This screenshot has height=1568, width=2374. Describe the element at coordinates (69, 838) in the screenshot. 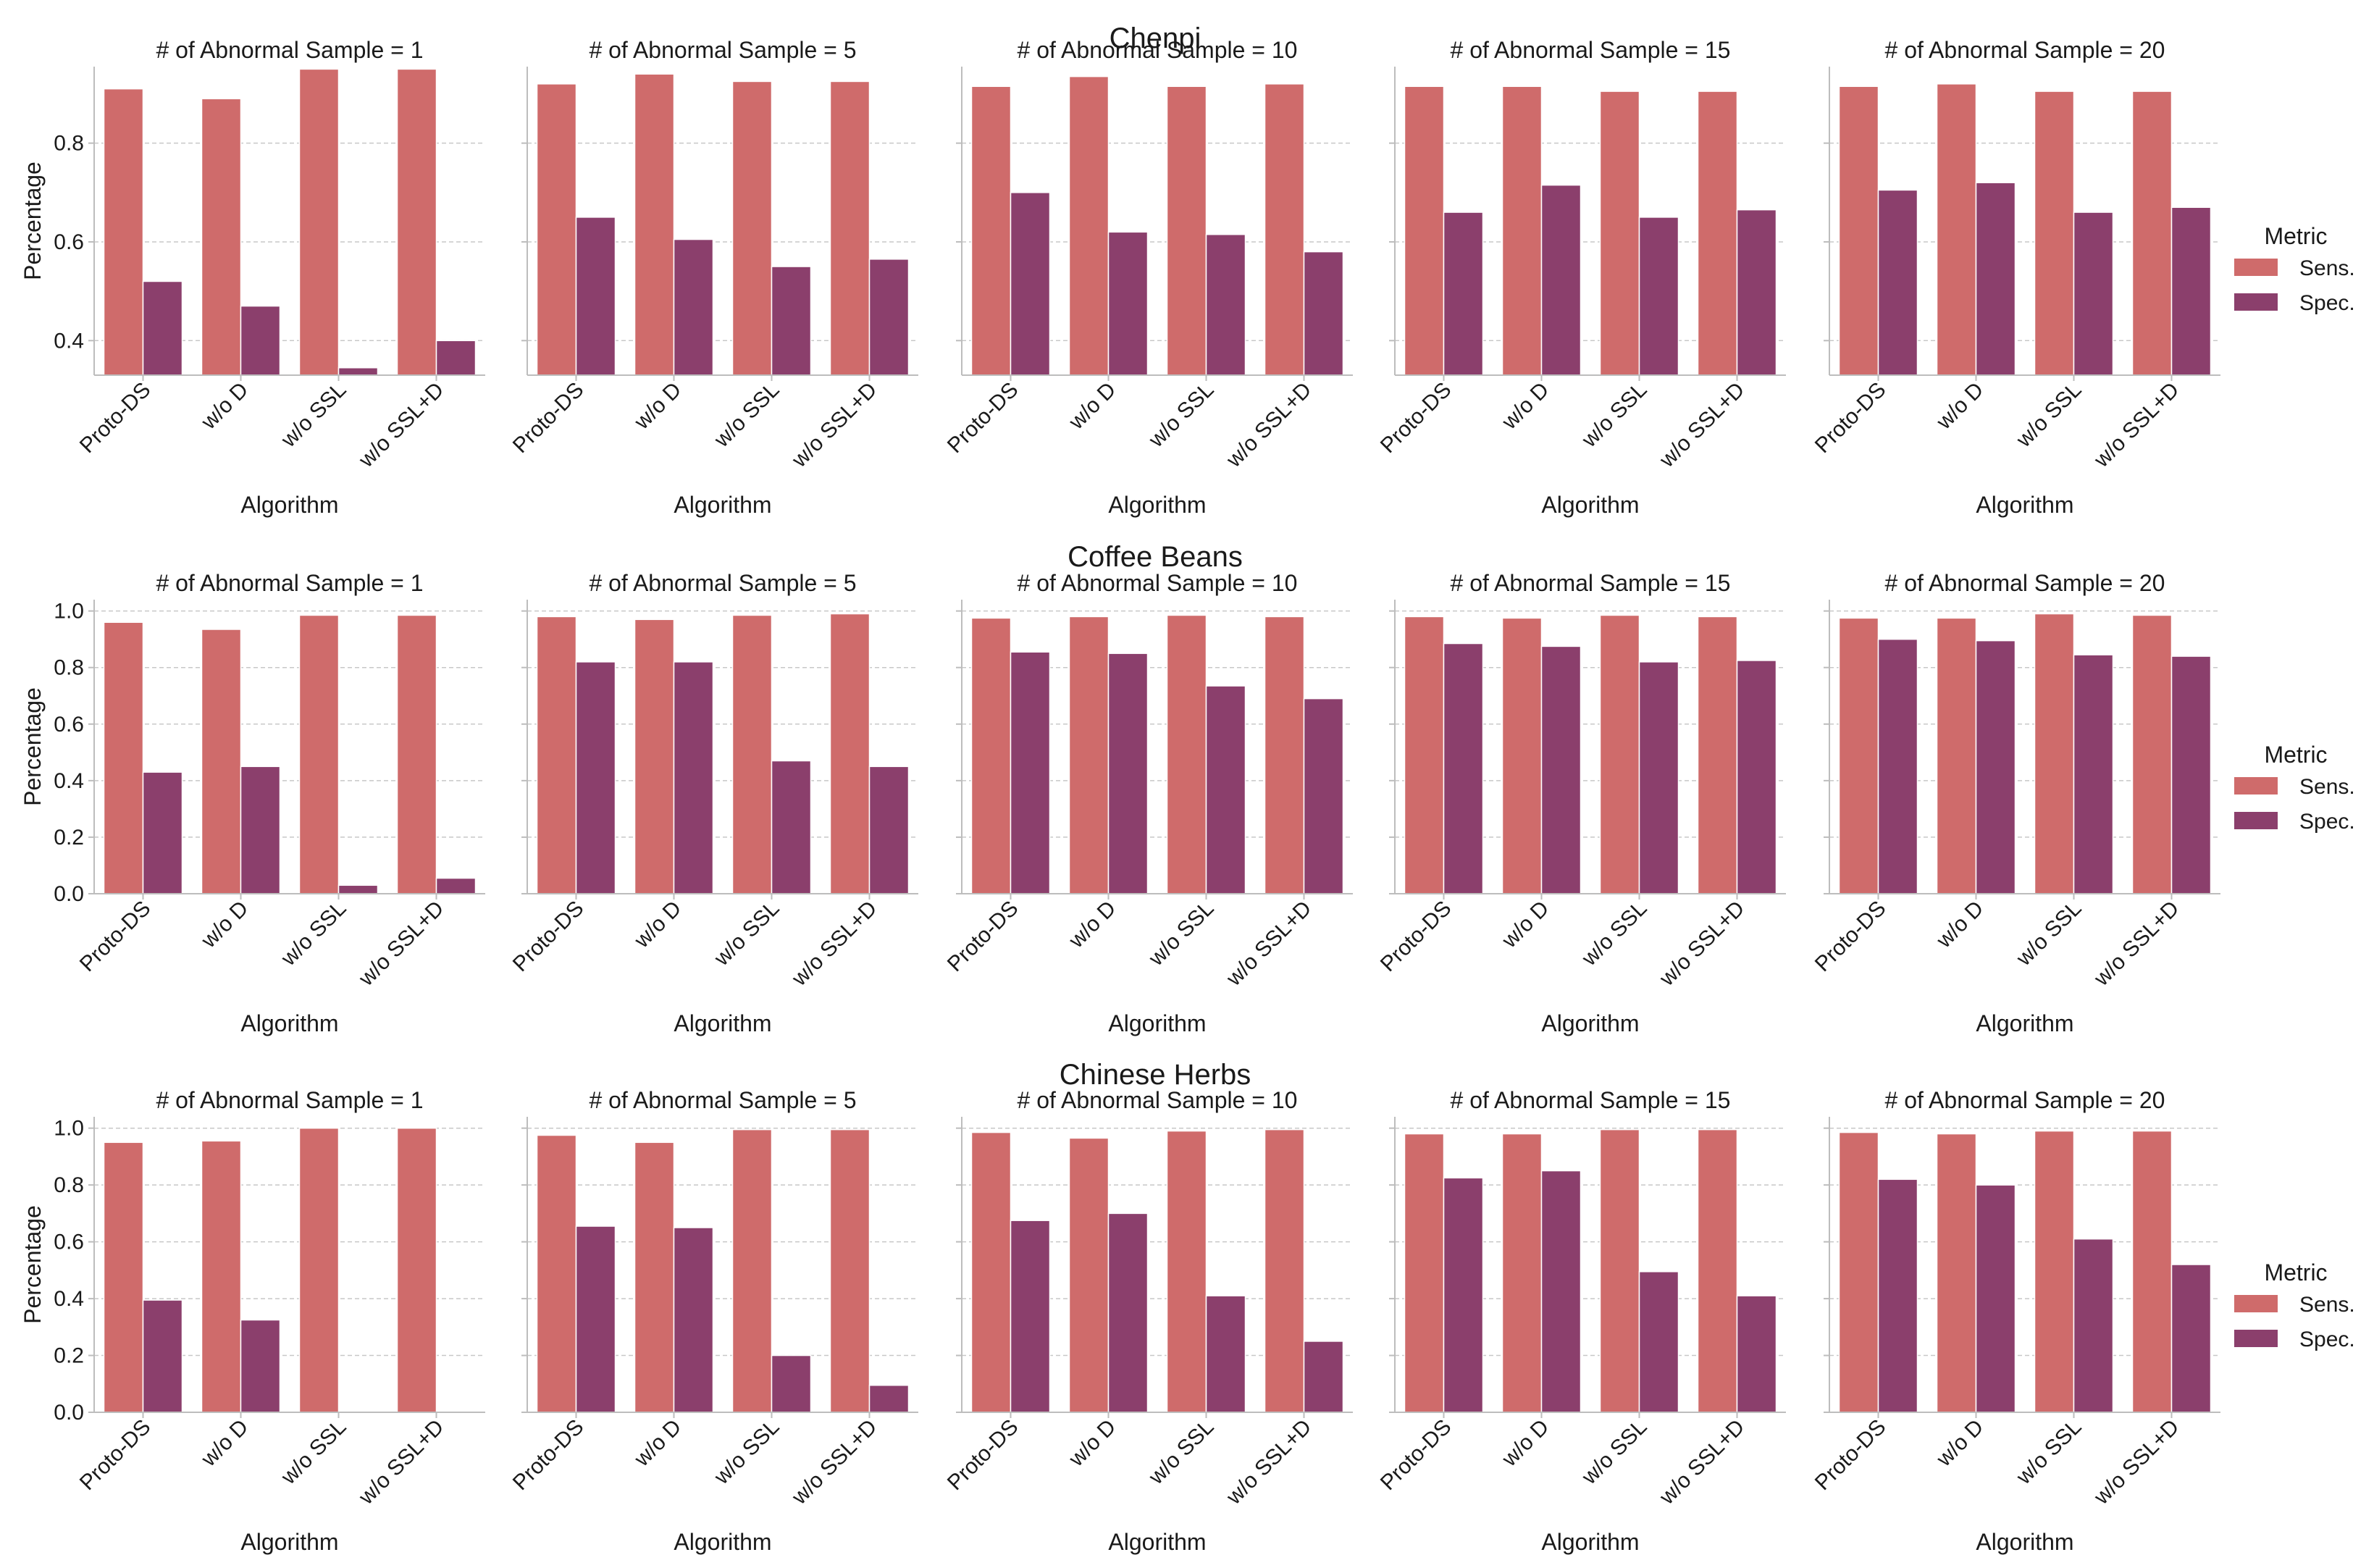

I see `y-tick-label: 0.2` at that location.